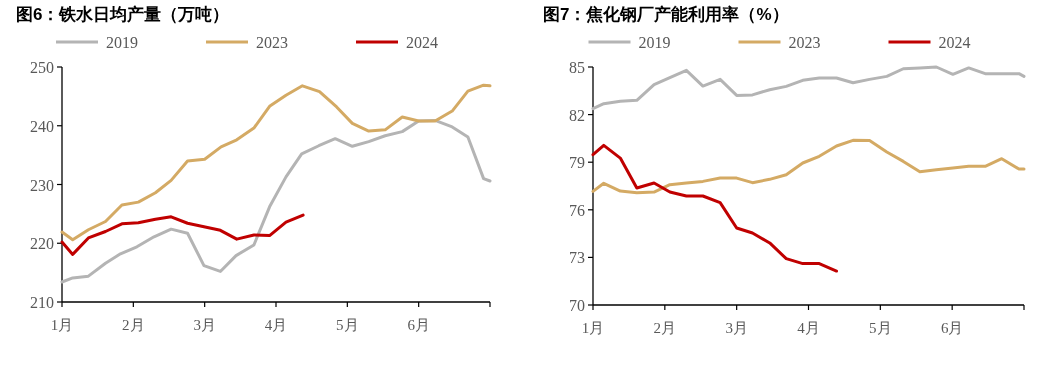  I want to click on y-tick-label: 73, so click(577, 258).